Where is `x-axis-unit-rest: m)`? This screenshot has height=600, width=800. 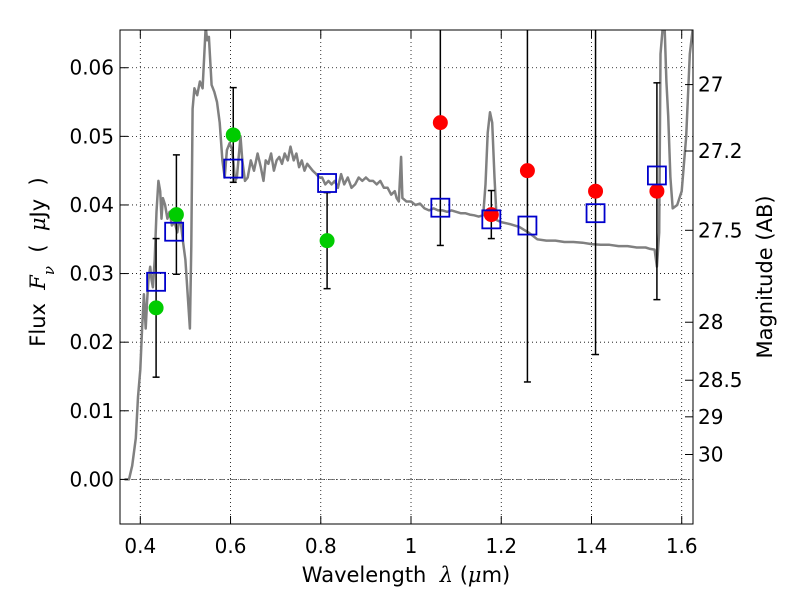 x-axis-unit-rest: m) is located at coordinates (496, 575).